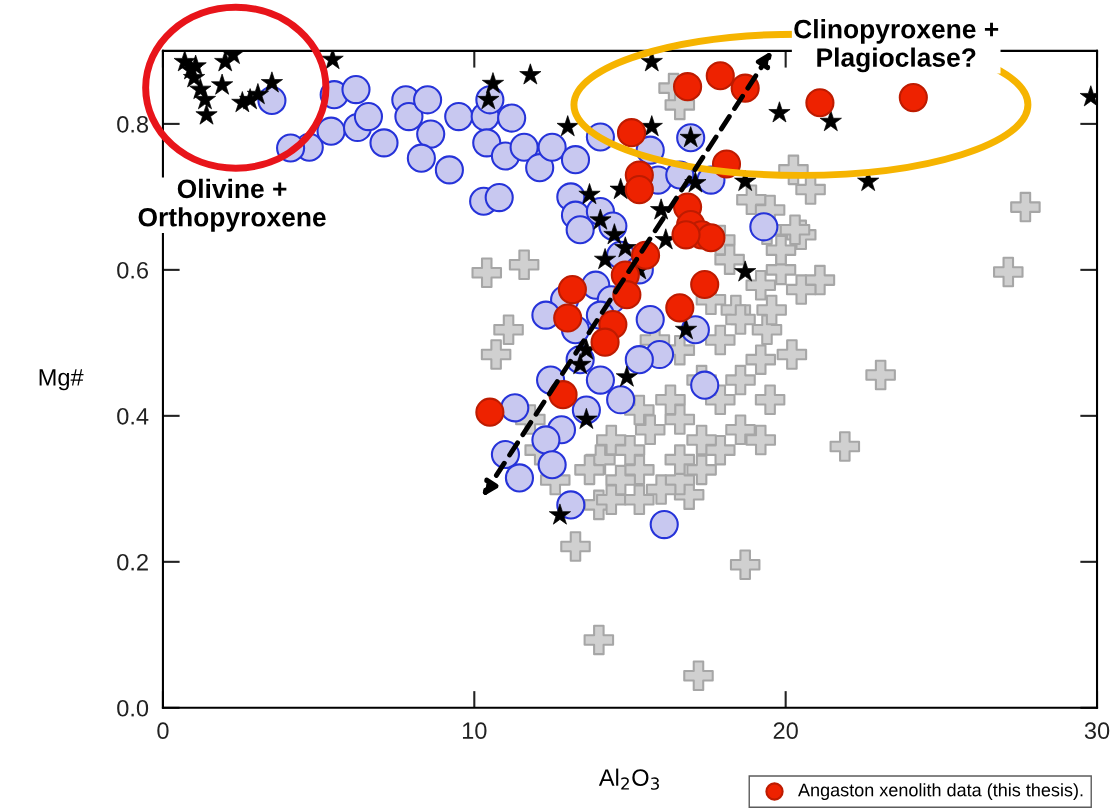 This screenshot has height=808, width=1116. Describe the element at coordinates (163, 731) in the screenshot. I see `x-tick-label: 0` at that location.